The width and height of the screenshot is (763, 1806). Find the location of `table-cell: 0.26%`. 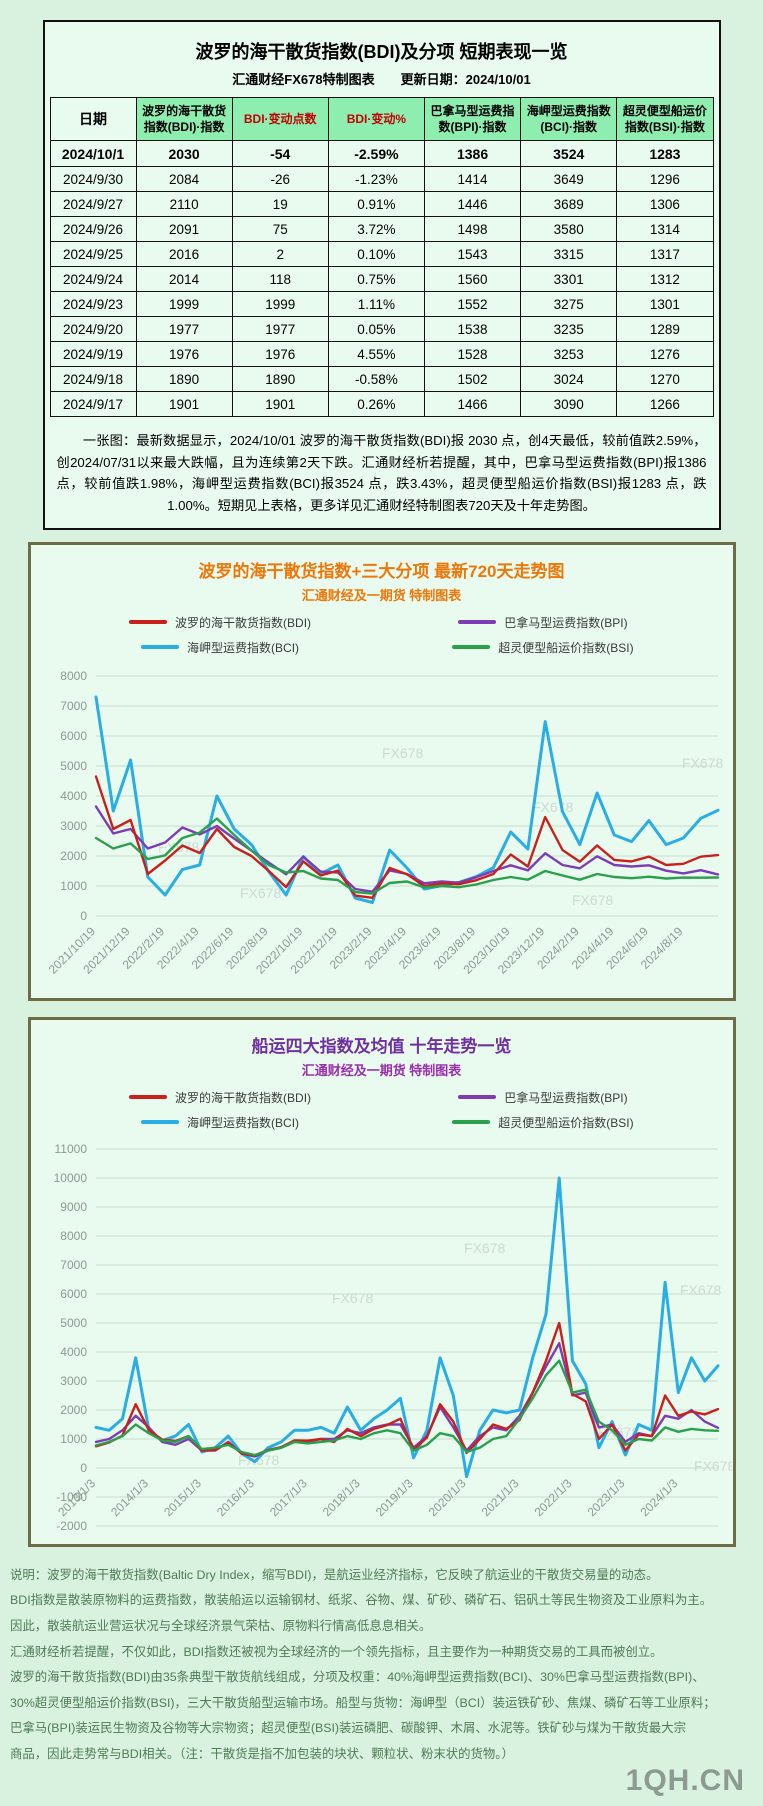

table-cell: 0.26% is located at coordinates (376, 404).